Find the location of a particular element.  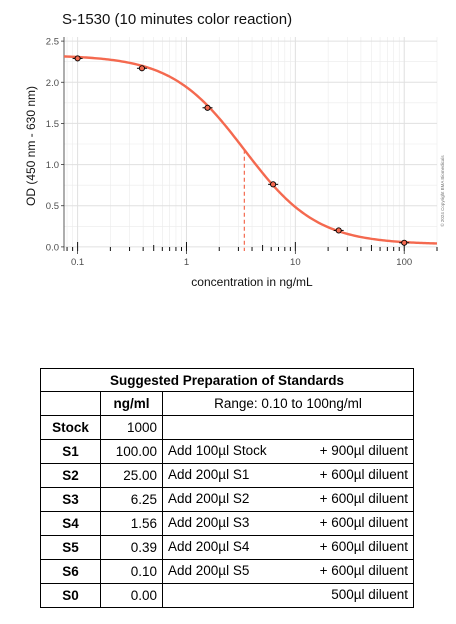

header-range: Range: 0.10 to 100ng/ml is located at coordinates (288, 403).